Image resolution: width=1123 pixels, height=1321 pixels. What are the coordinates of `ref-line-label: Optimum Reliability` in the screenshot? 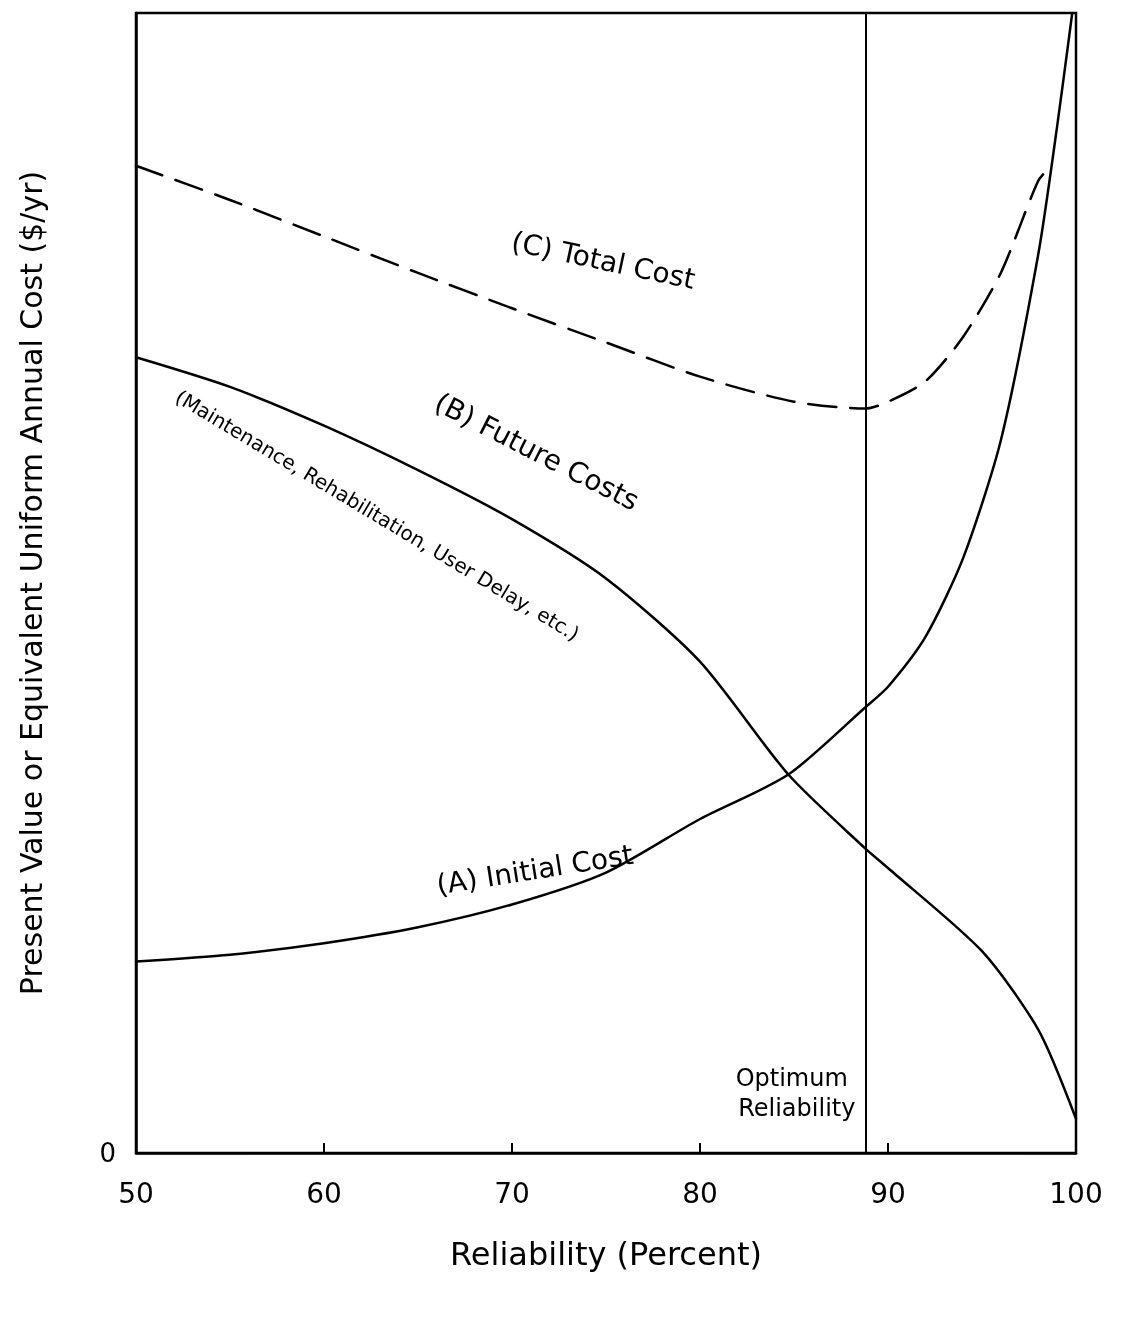 It's located at (795, 1093).